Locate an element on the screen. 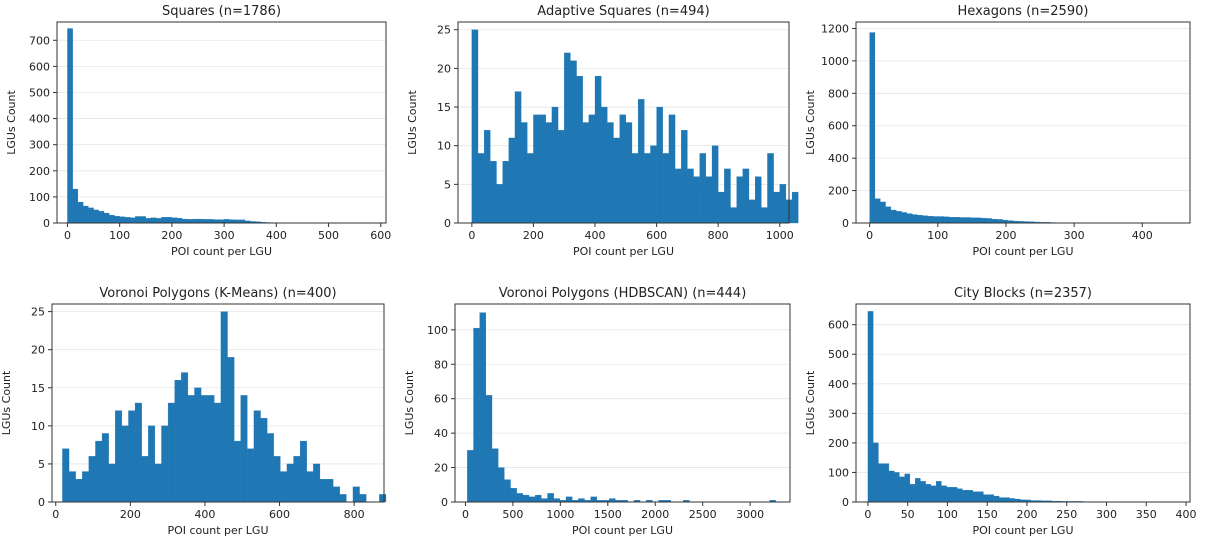 The image size is (1210, 543). y-axis-label: LGUs Count is located at coordinates (11, 122).